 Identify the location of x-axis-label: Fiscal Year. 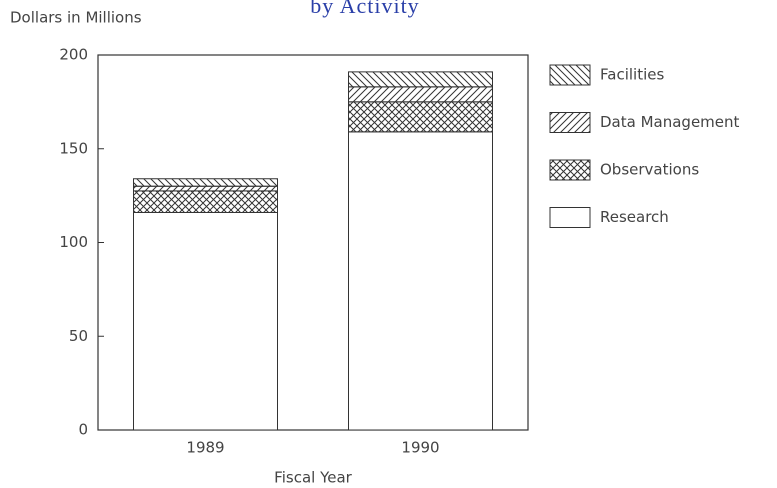
(313, 478).